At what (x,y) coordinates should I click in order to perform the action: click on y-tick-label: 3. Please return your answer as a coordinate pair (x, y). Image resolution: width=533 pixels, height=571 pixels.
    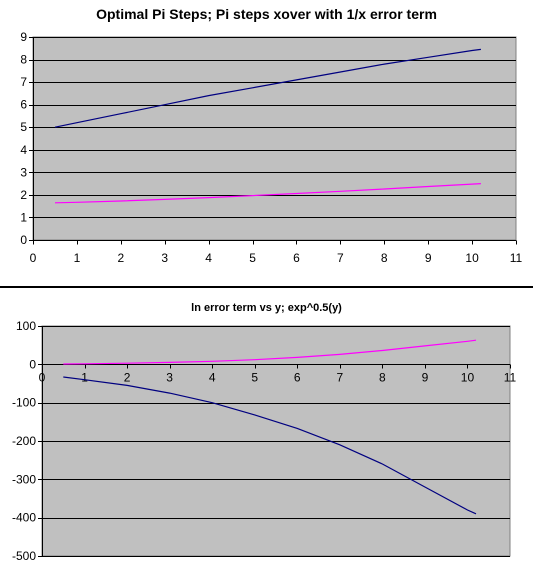
    Looking at the image, I should click on (23, 172).